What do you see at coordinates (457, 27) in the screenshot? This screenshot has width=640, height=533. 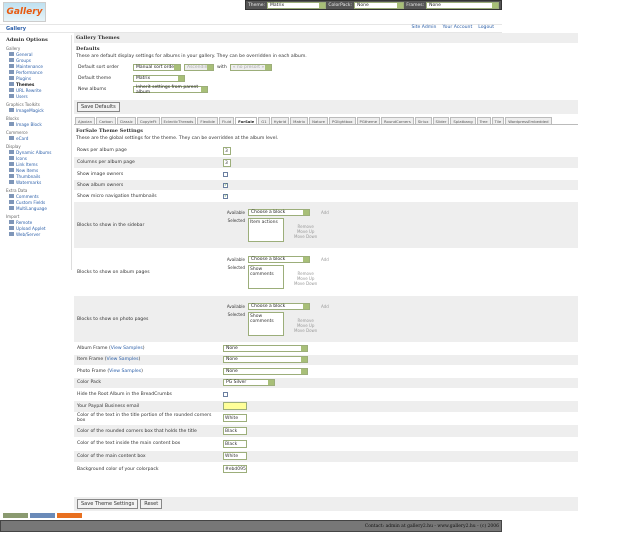 I see `your-account-link: Your Account` at bounding box center [457, 27].